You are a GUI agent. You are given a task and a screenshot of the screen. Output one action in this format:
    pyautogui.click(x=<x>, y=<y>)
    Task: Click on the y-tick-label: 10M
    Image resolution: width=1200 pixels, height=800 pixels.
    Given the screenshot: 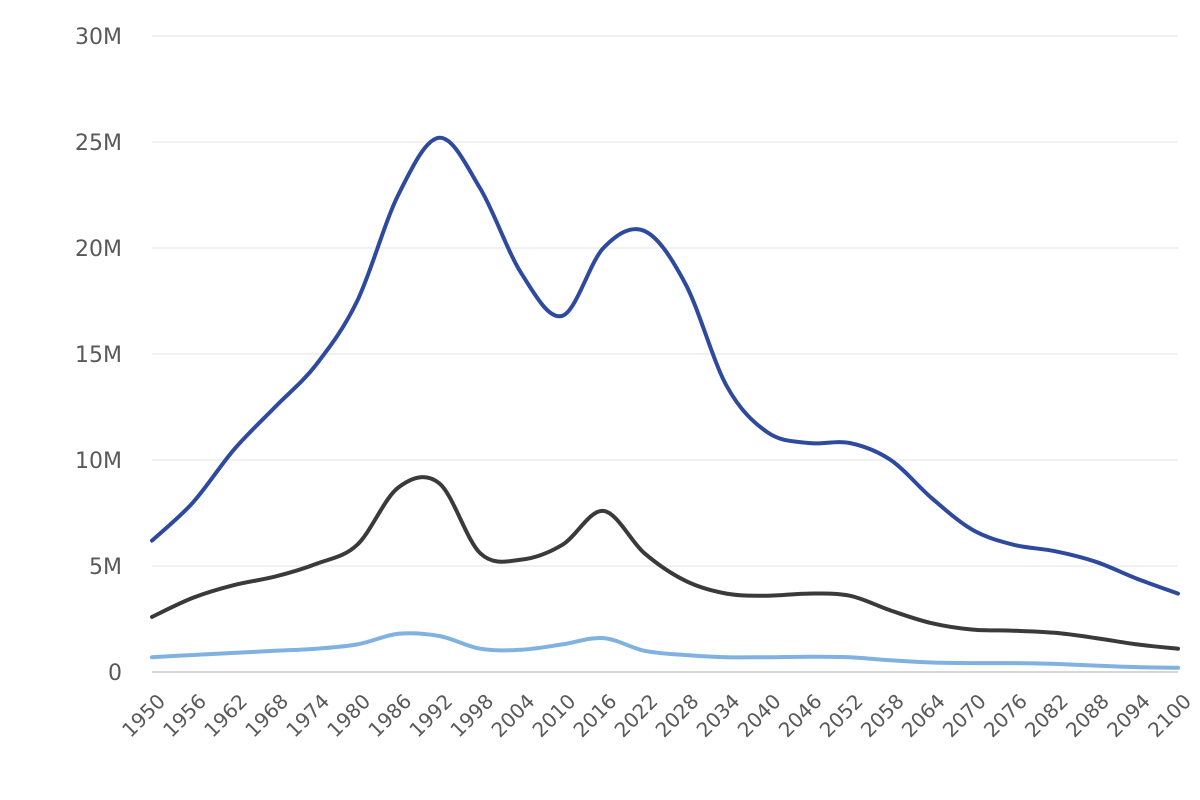 What is the action you would take?
    pyautogui.click(x=98, y=461)
    